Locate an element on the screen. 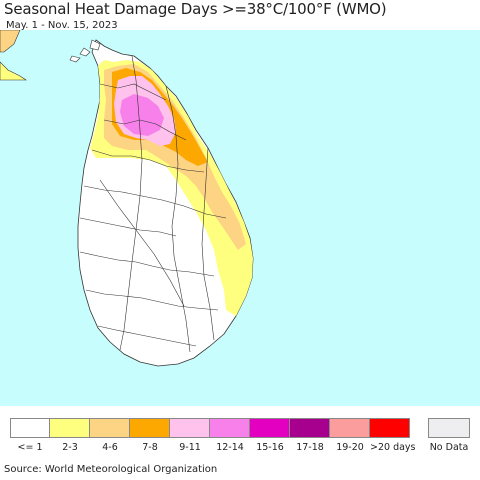 The width and height of the screenshot is (480, 480). date-range: May. 1 - Nov. 15, 2023 is located at coordinates (62, 25).